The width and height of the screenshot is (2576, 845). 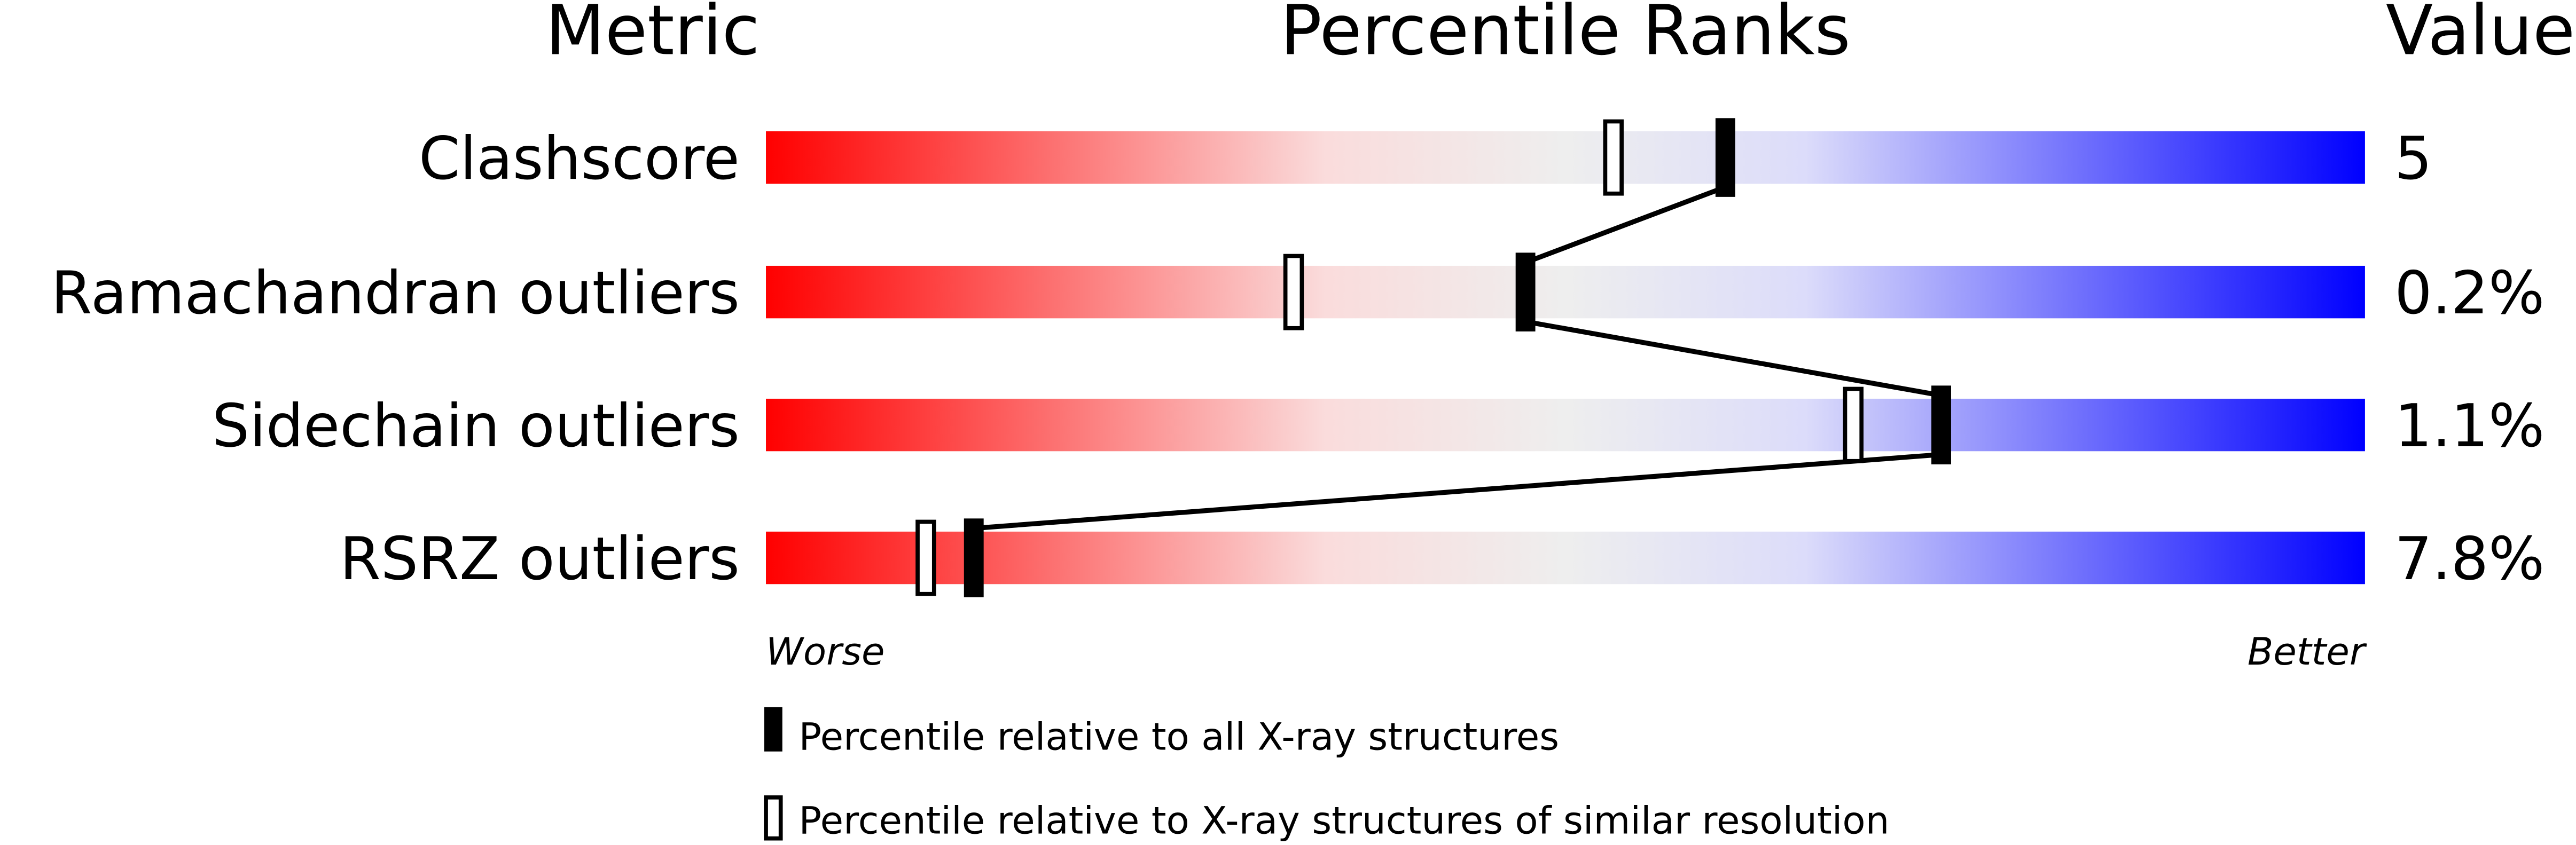 I want to click on worse-label: Worse, so click(x=825, y=651).